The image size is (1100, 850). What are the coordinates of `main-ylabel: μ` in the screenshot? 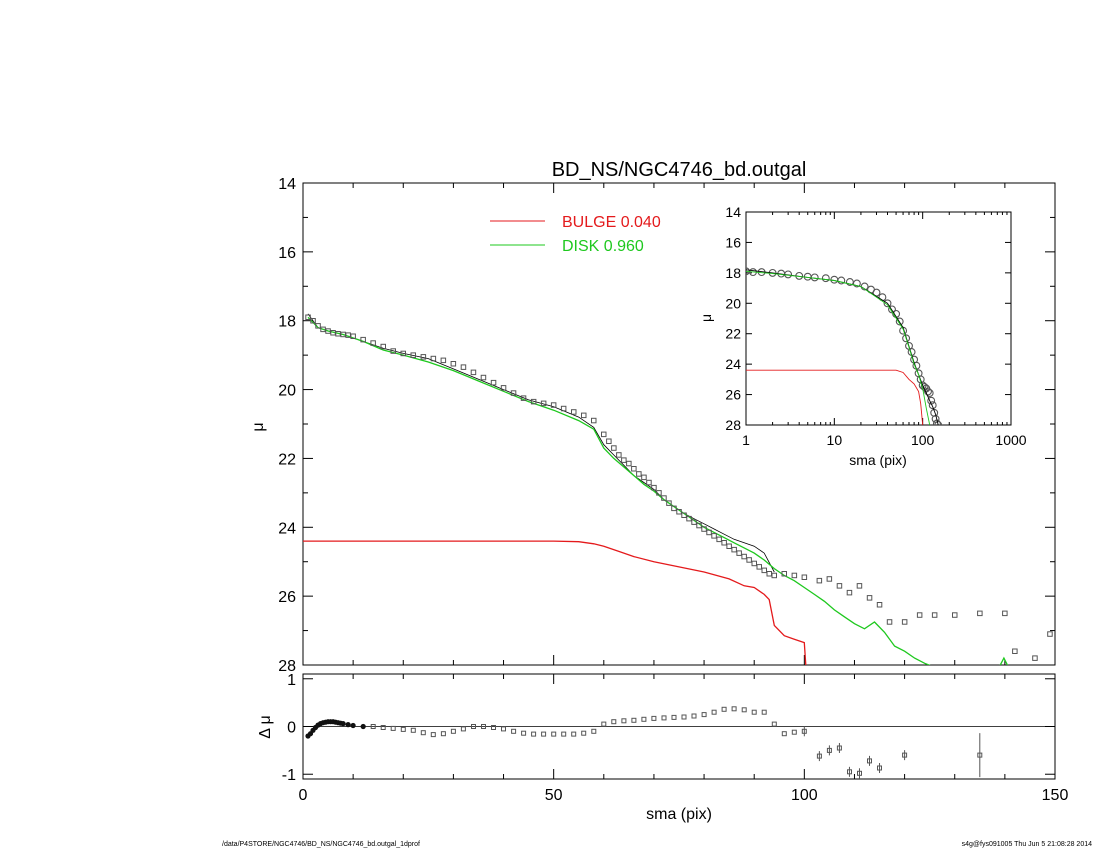 It's located at (258, 426).